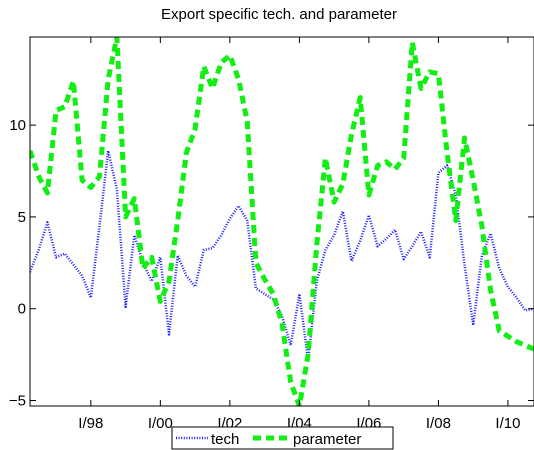 The width and height of the screenshot is (534, 450). What do you see at coordinates (327, 439) in the screenshot?
I see `legend-label-parameter: parameter` at bounding box center [327, 439].